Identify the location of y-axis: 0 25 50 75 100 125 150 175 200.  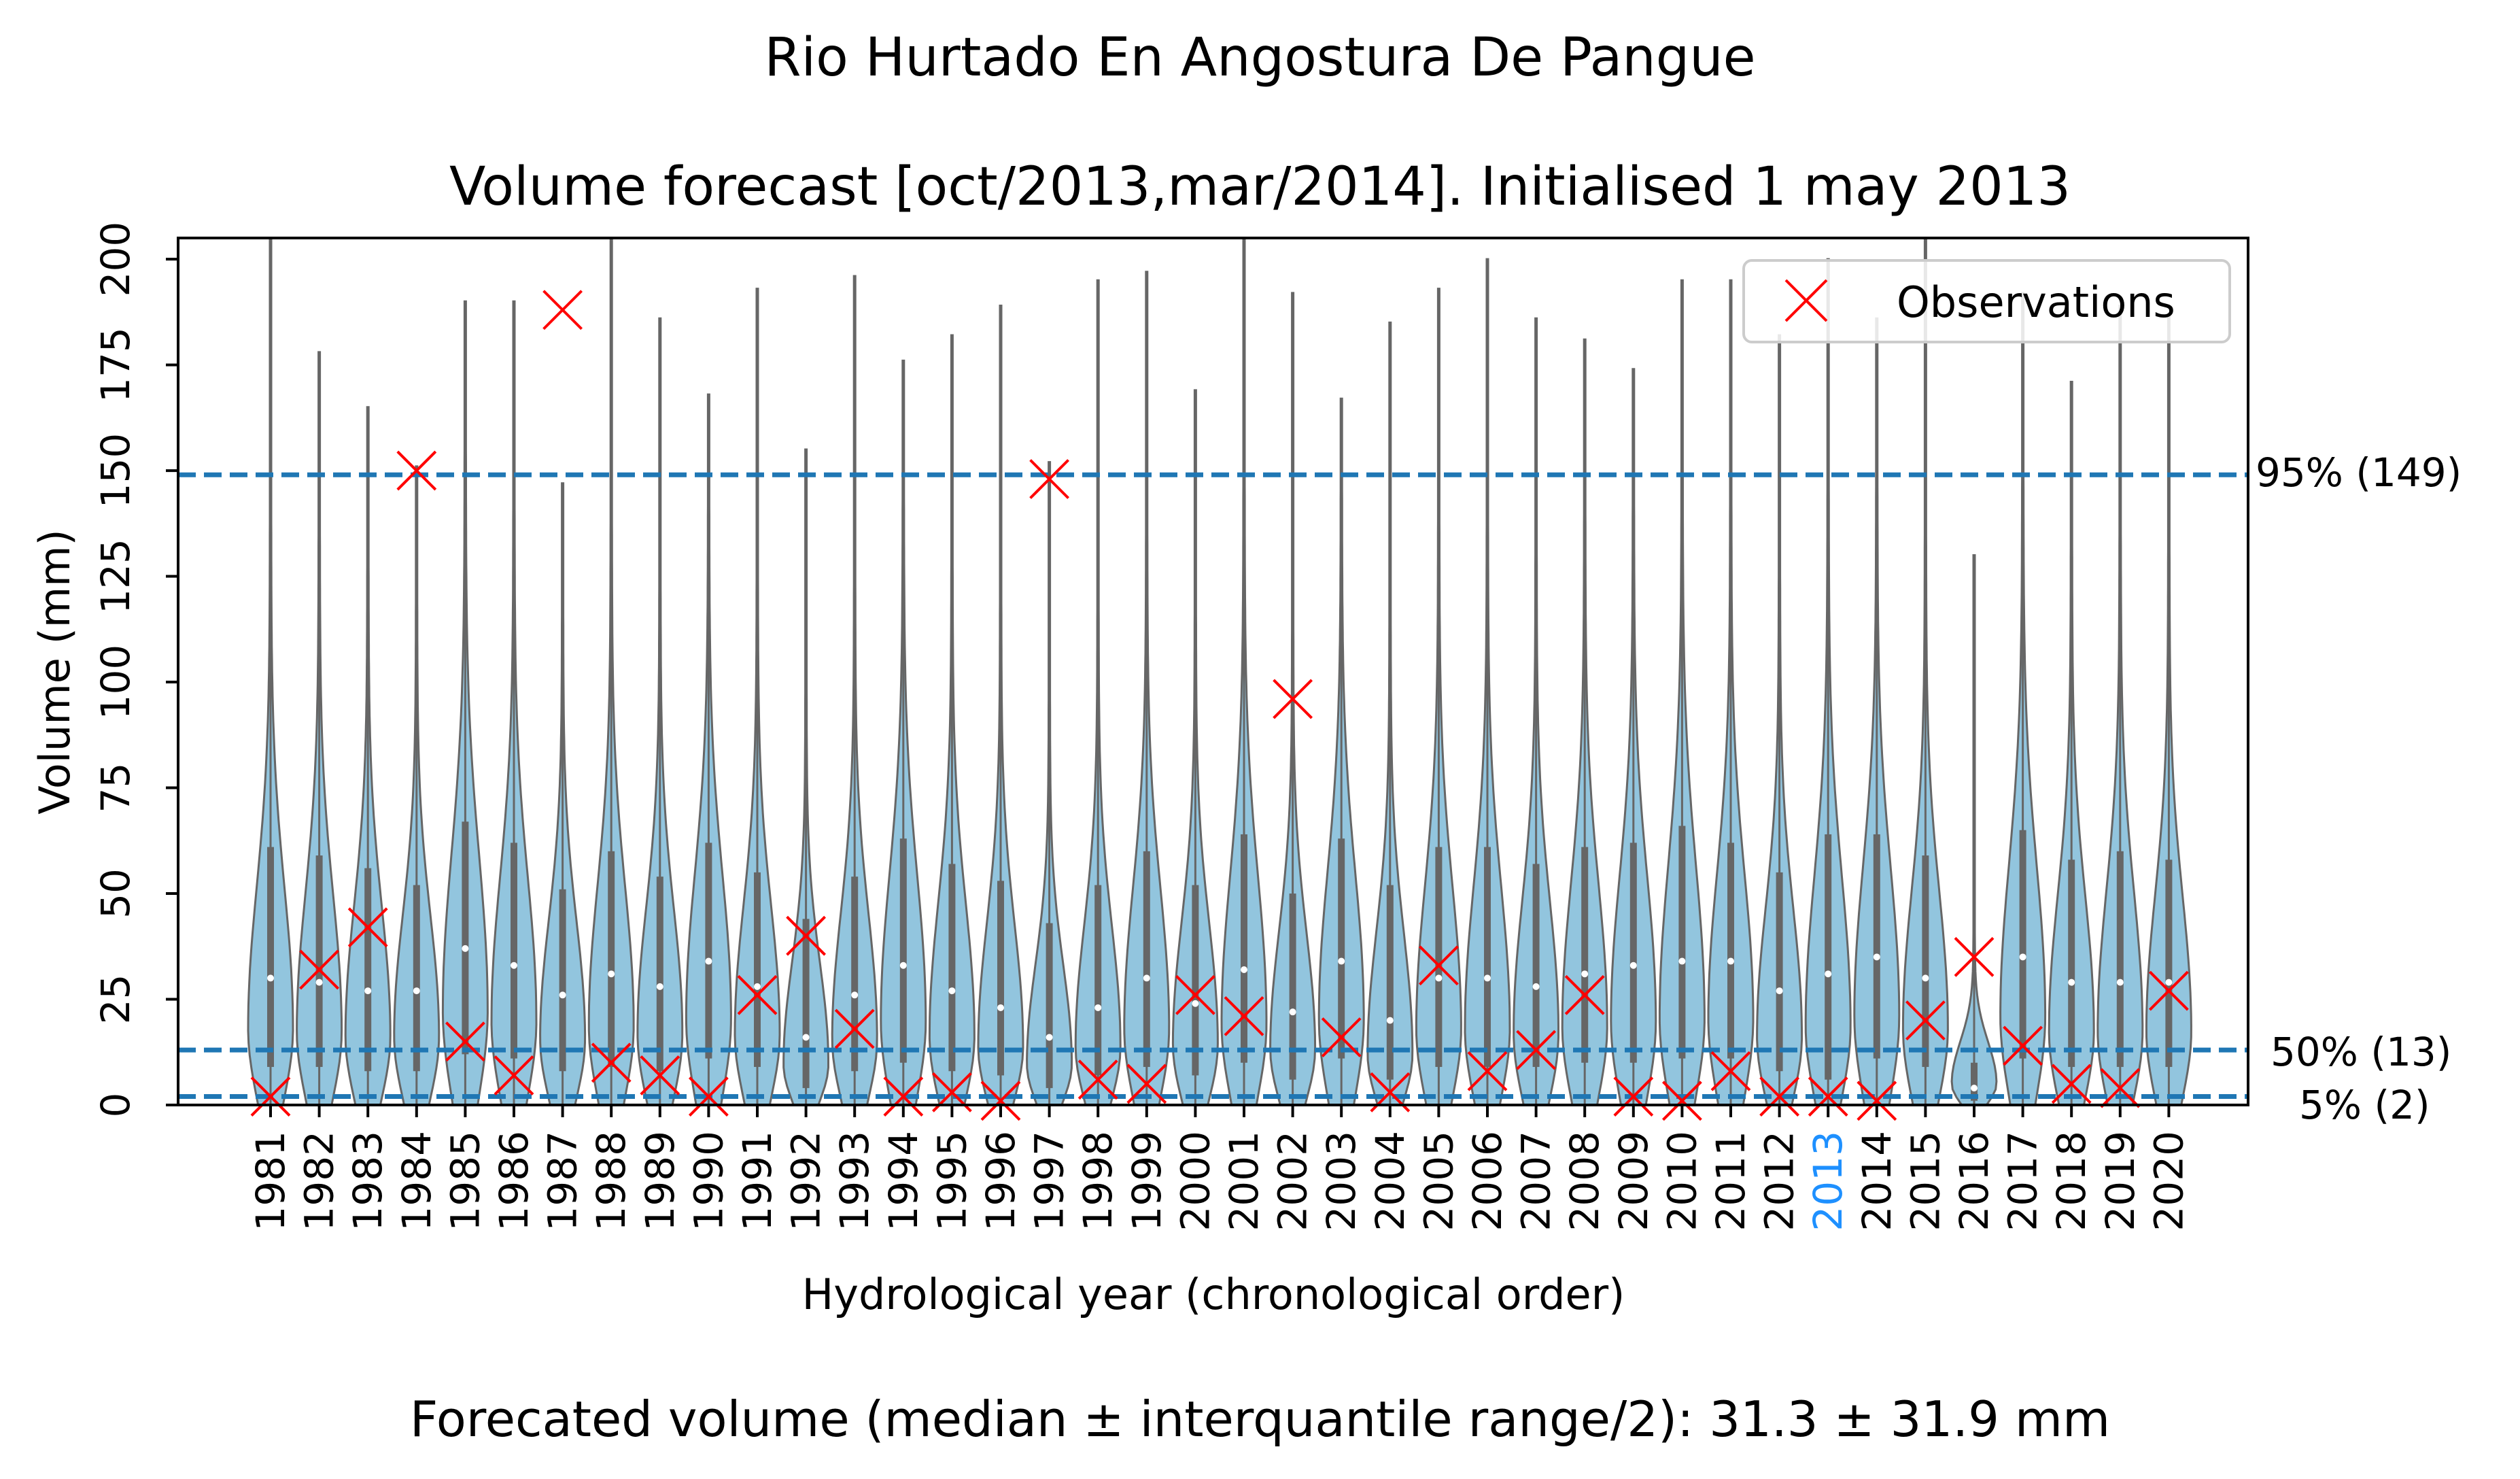
(135, 670).